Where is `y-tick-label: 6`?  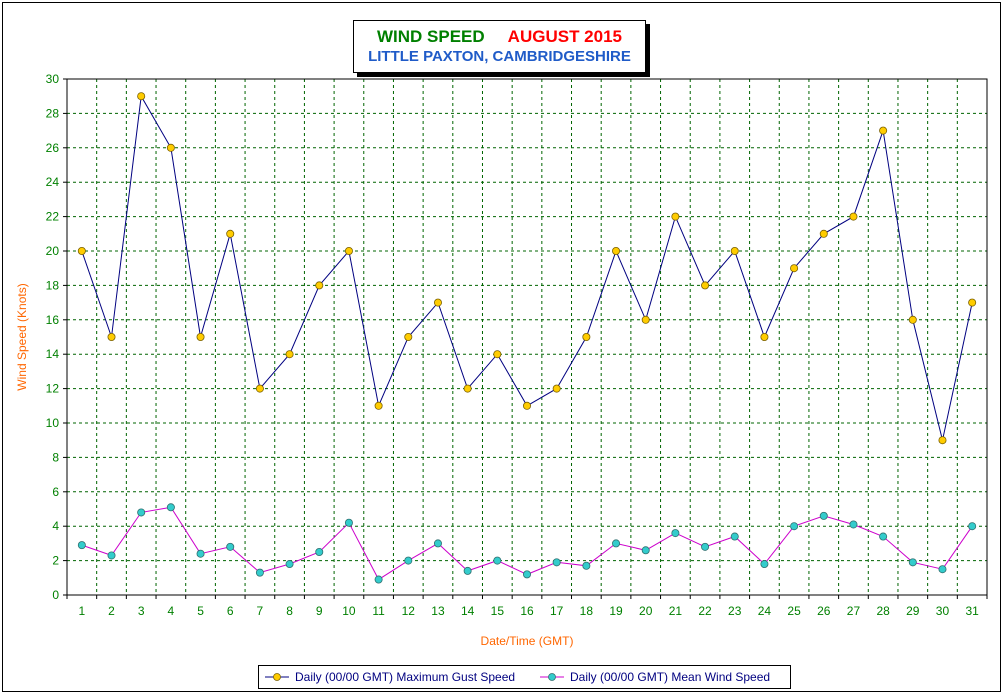 y-tick-label: 6 is located at coordinates (55, 492).